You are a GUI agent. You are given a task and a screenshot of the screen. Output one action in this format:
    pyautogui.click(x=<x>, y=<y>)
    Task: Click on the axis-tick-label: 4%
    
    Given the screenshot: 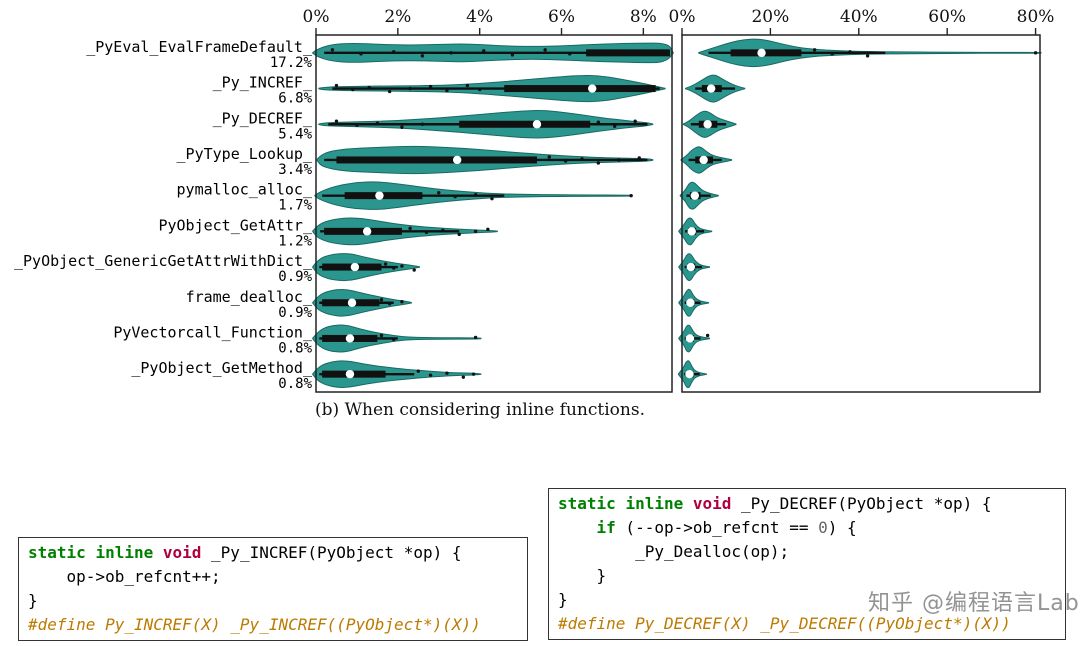 What is the action you would take?
    pyautogui.click(x=479, y=17)
    